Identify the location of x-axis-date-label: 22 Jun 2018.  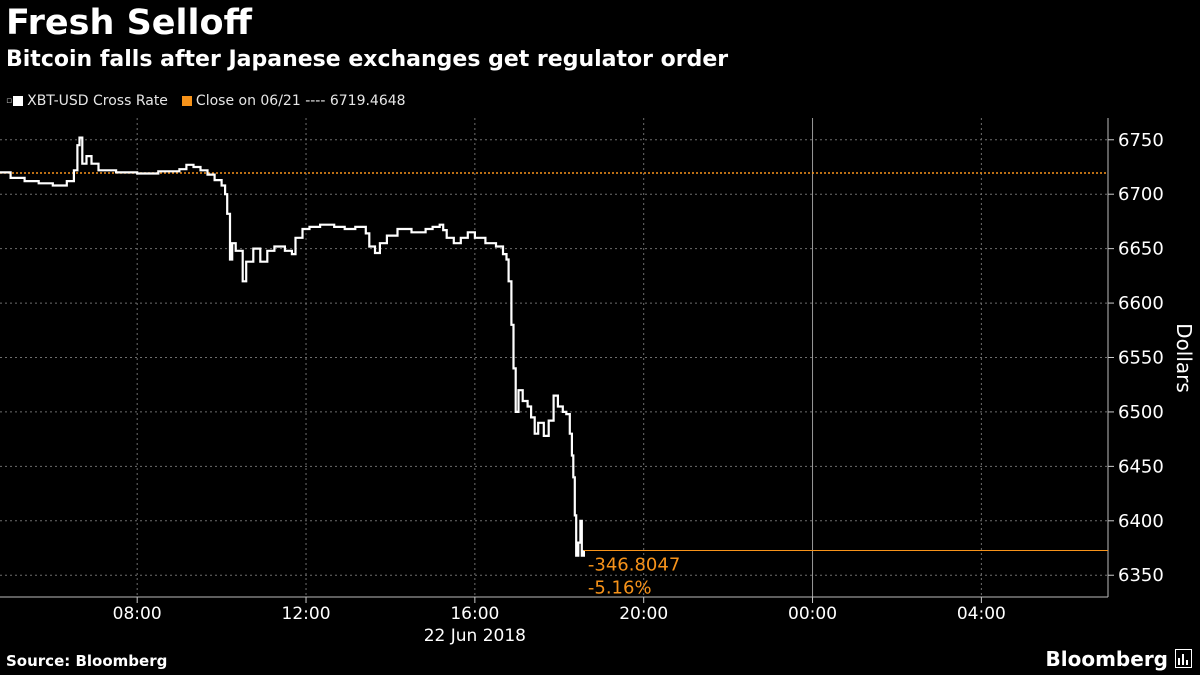
(475, 636).